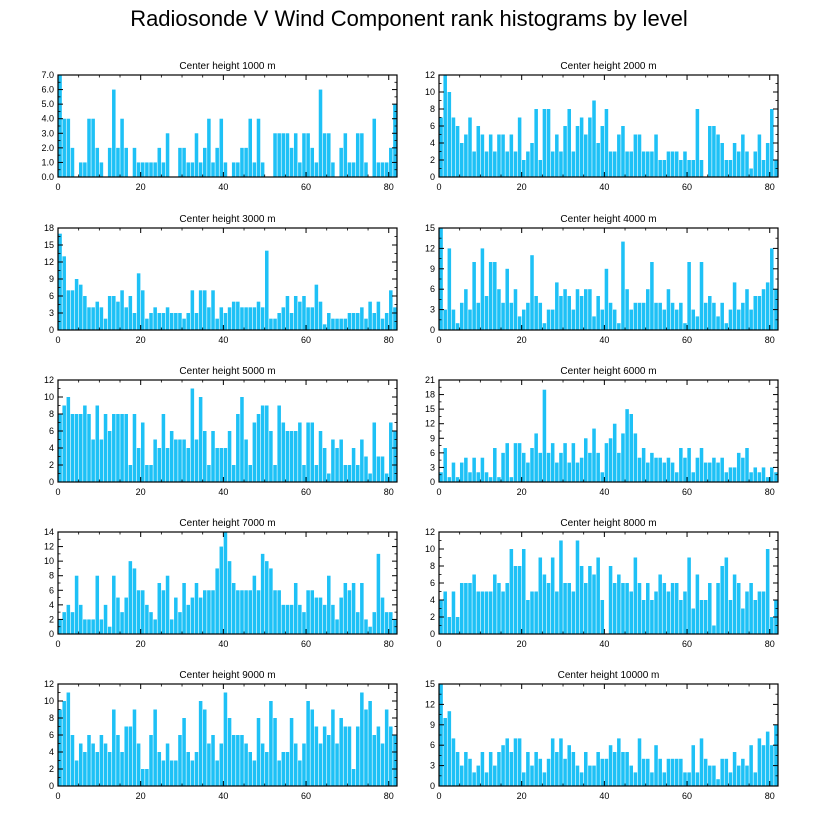 This screenshot has width=818, height=824. I want to click on y-tick-label: 3.0, so click(47, 133).